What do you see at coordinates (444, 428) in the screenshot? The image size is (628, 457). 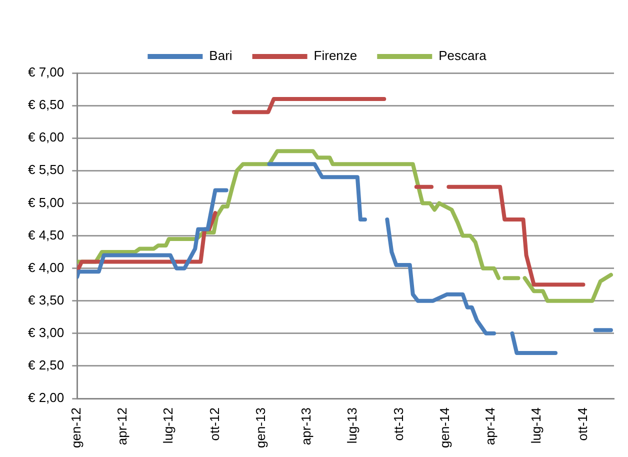 I see `x-tick-label: gen-14` at bounding box center [444, 428].